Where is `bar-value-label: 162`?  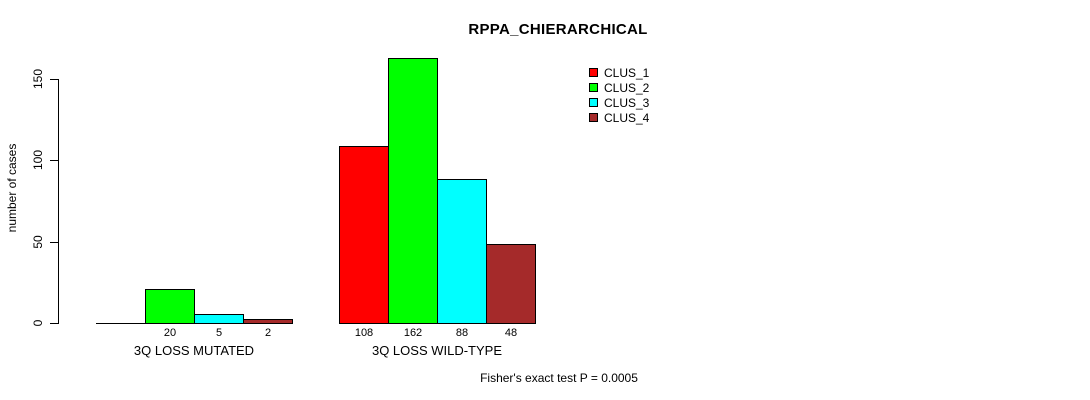 bar-value-label: 162 is located at coordinates (413, 333).